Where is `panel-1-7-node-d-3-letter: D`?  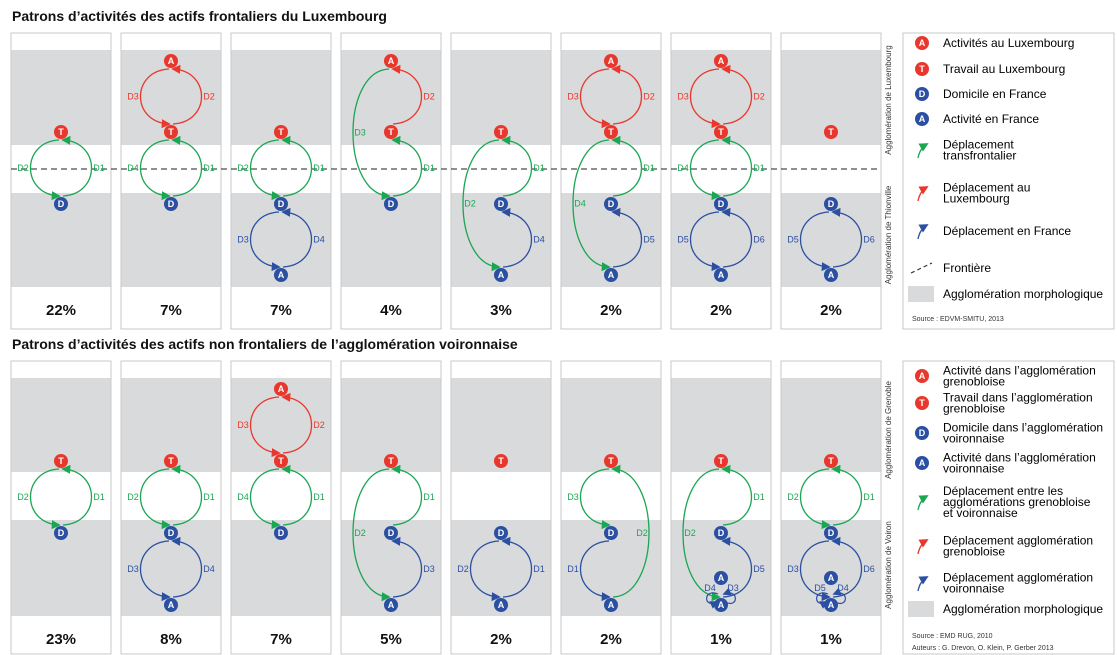 panel-1-7-node-d-3-letter: D is located at coordinates (721, 204).